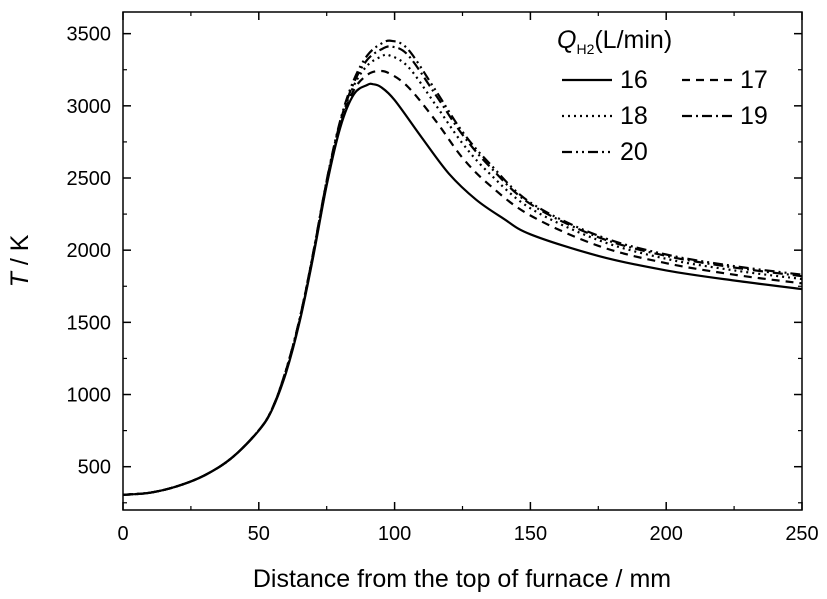 This screenshot has width=827, height=599. What do you see at coordinates (89, 35) in the screenshot?
I see `y-tick-label: 3500` at bounding box center [89, 35].